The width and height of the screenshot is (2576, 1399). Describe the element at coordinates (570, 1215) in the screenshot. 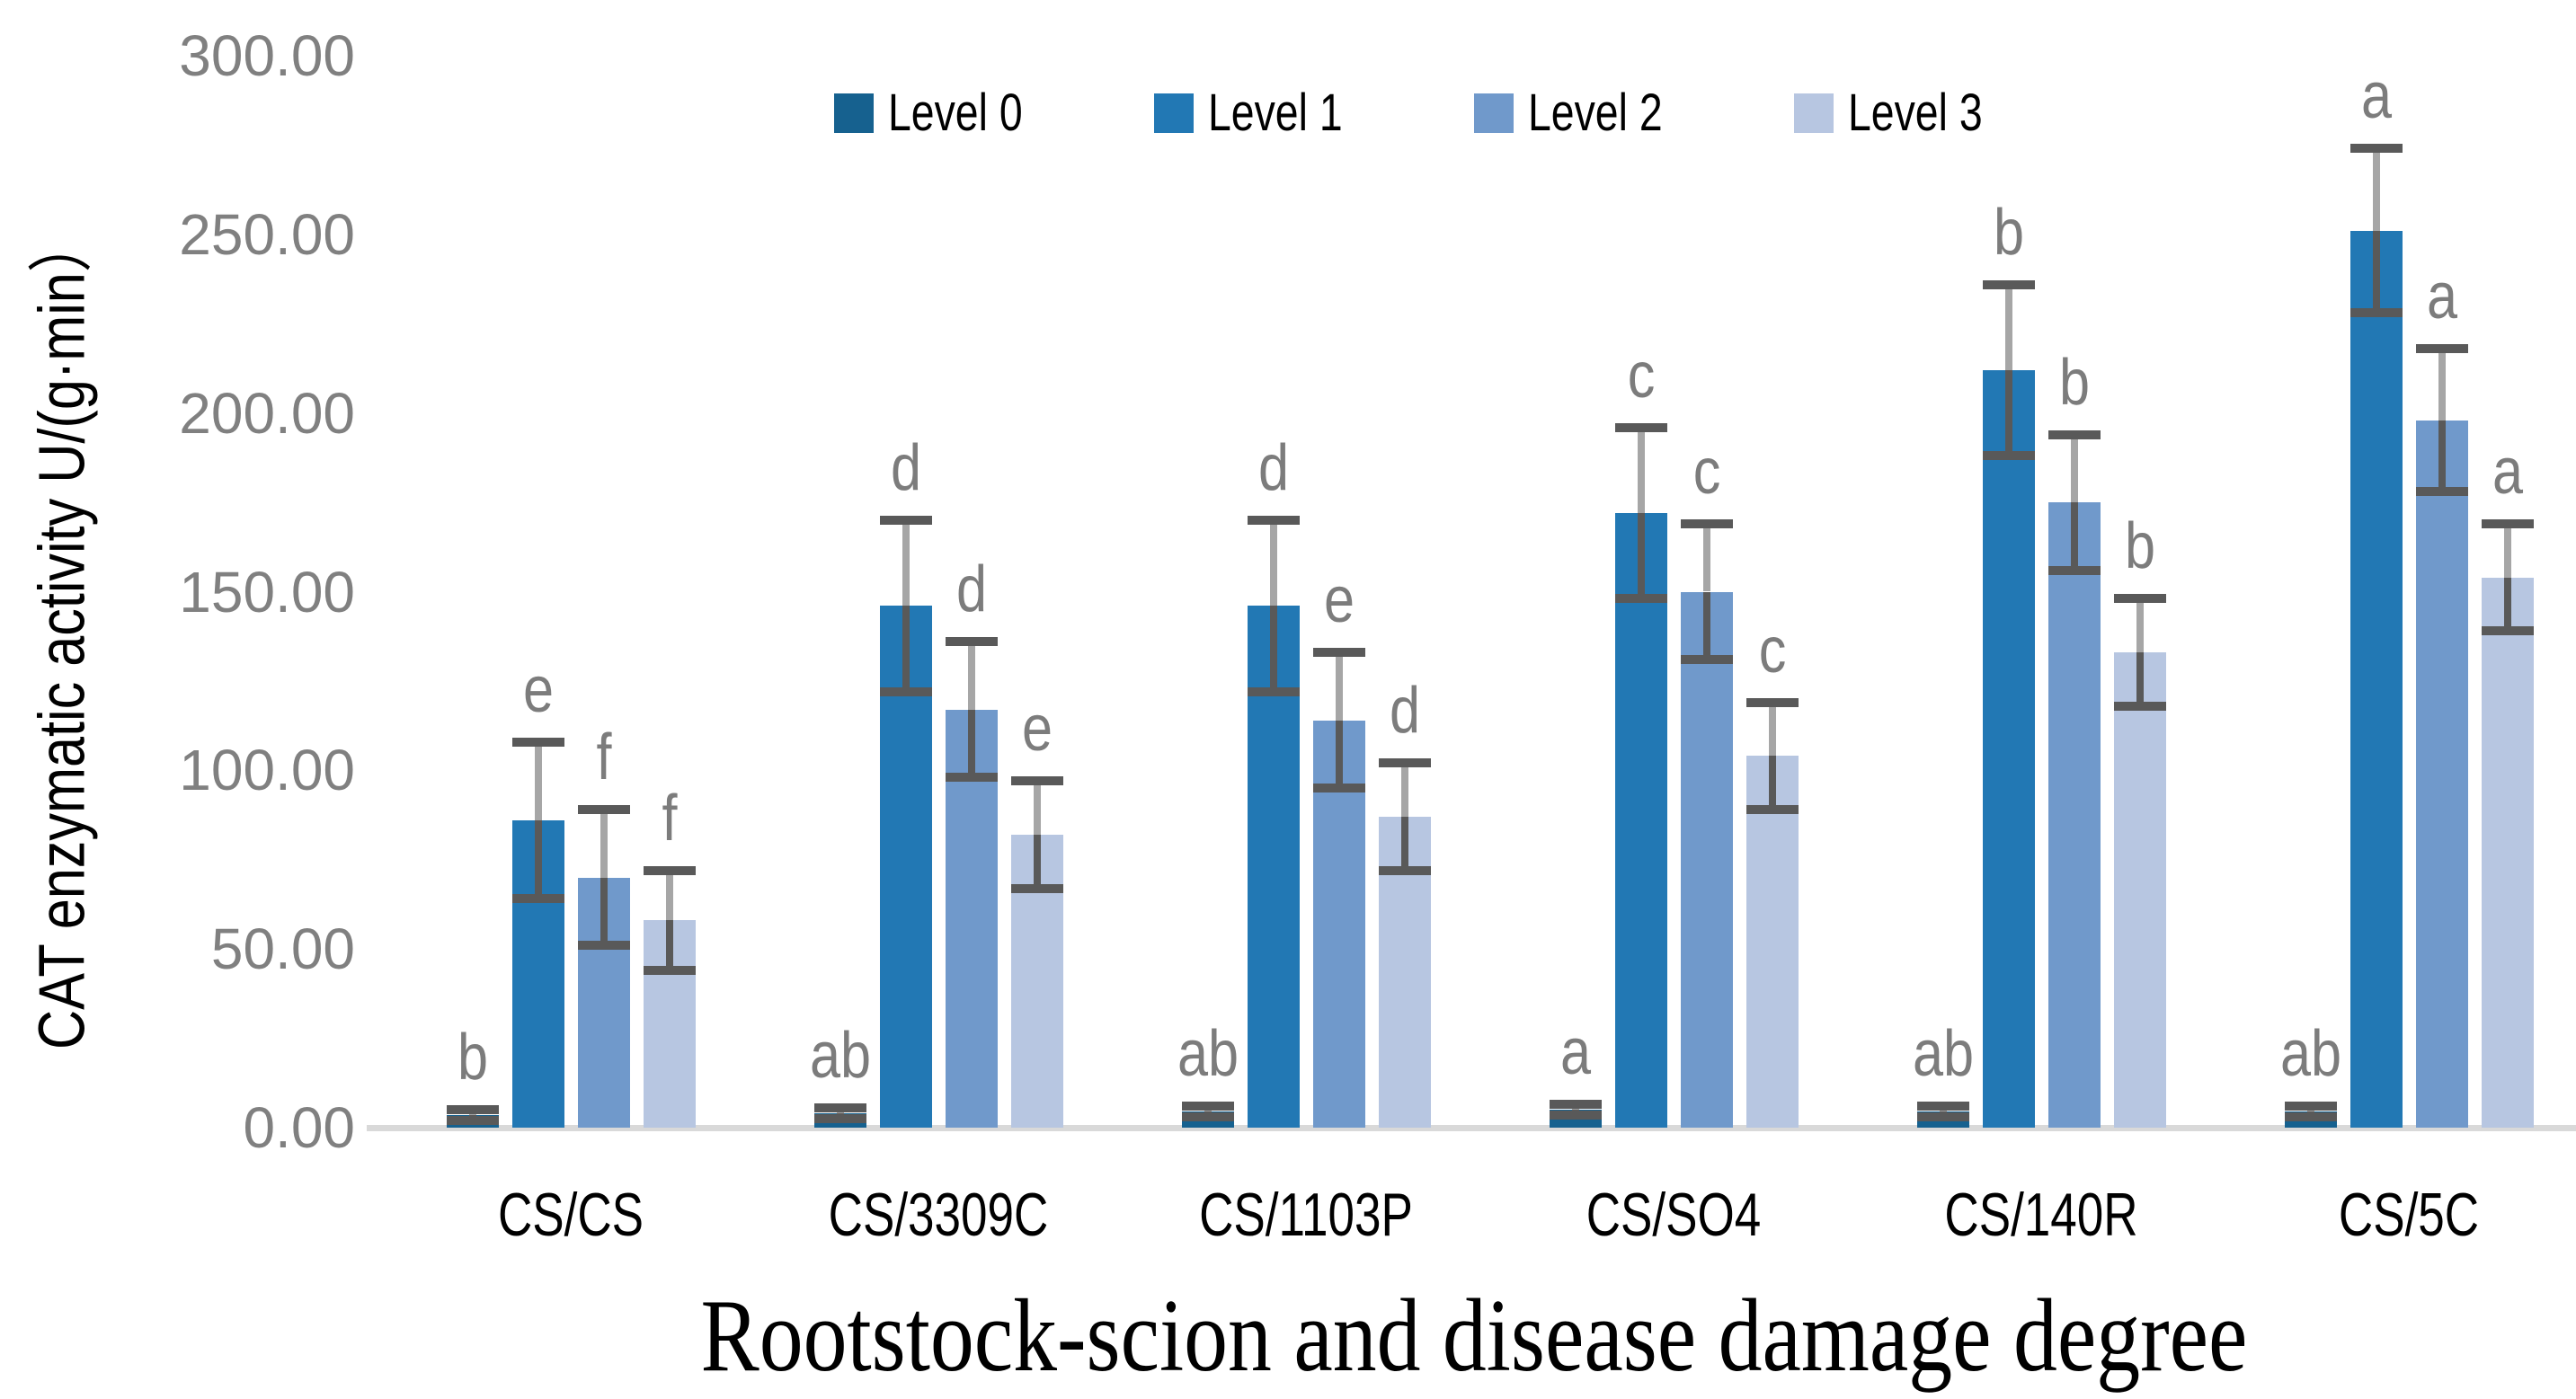

I see `category-label: CS/CS` at that location.